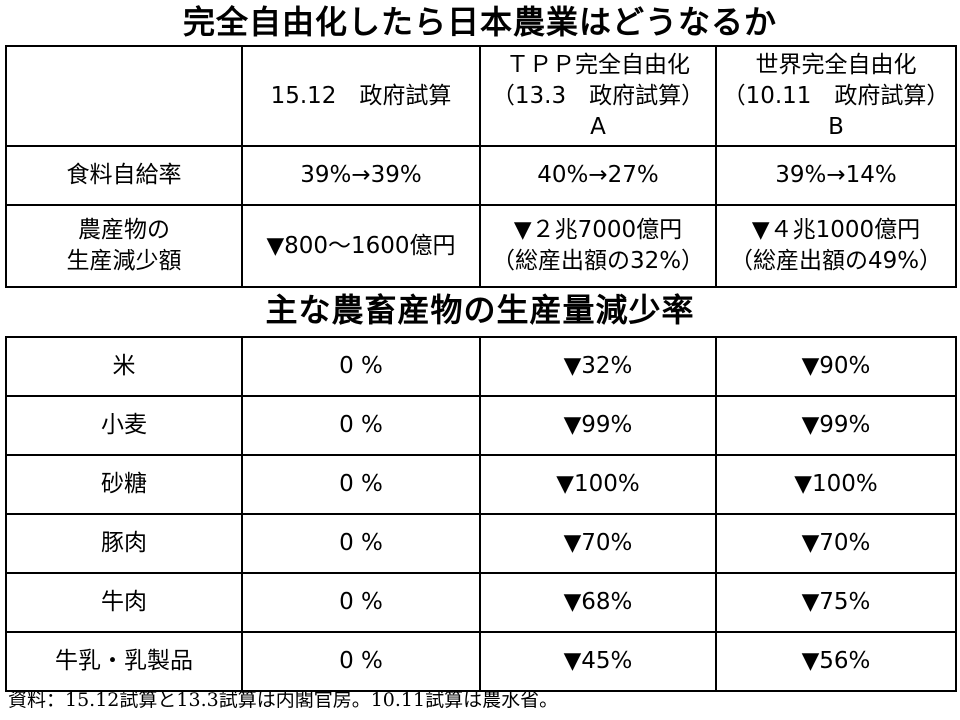  What do you see at coordinates (598, 602) in the screenshot?
I see `table-cell: ▼68%` at bounding box center [598, 602].